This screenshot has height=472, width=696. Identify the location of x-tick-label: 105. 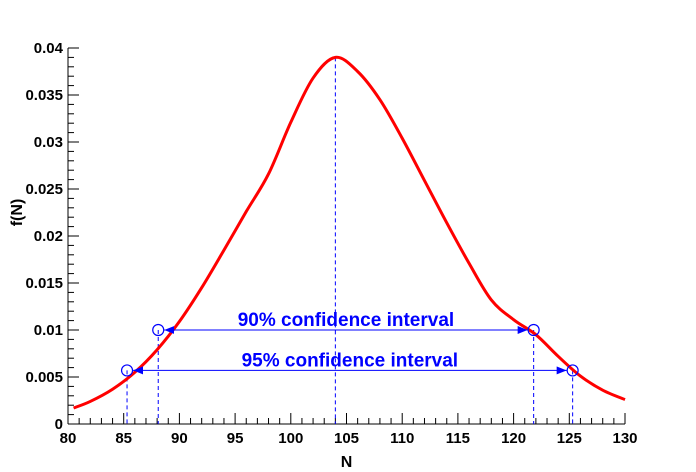
(346, 438).